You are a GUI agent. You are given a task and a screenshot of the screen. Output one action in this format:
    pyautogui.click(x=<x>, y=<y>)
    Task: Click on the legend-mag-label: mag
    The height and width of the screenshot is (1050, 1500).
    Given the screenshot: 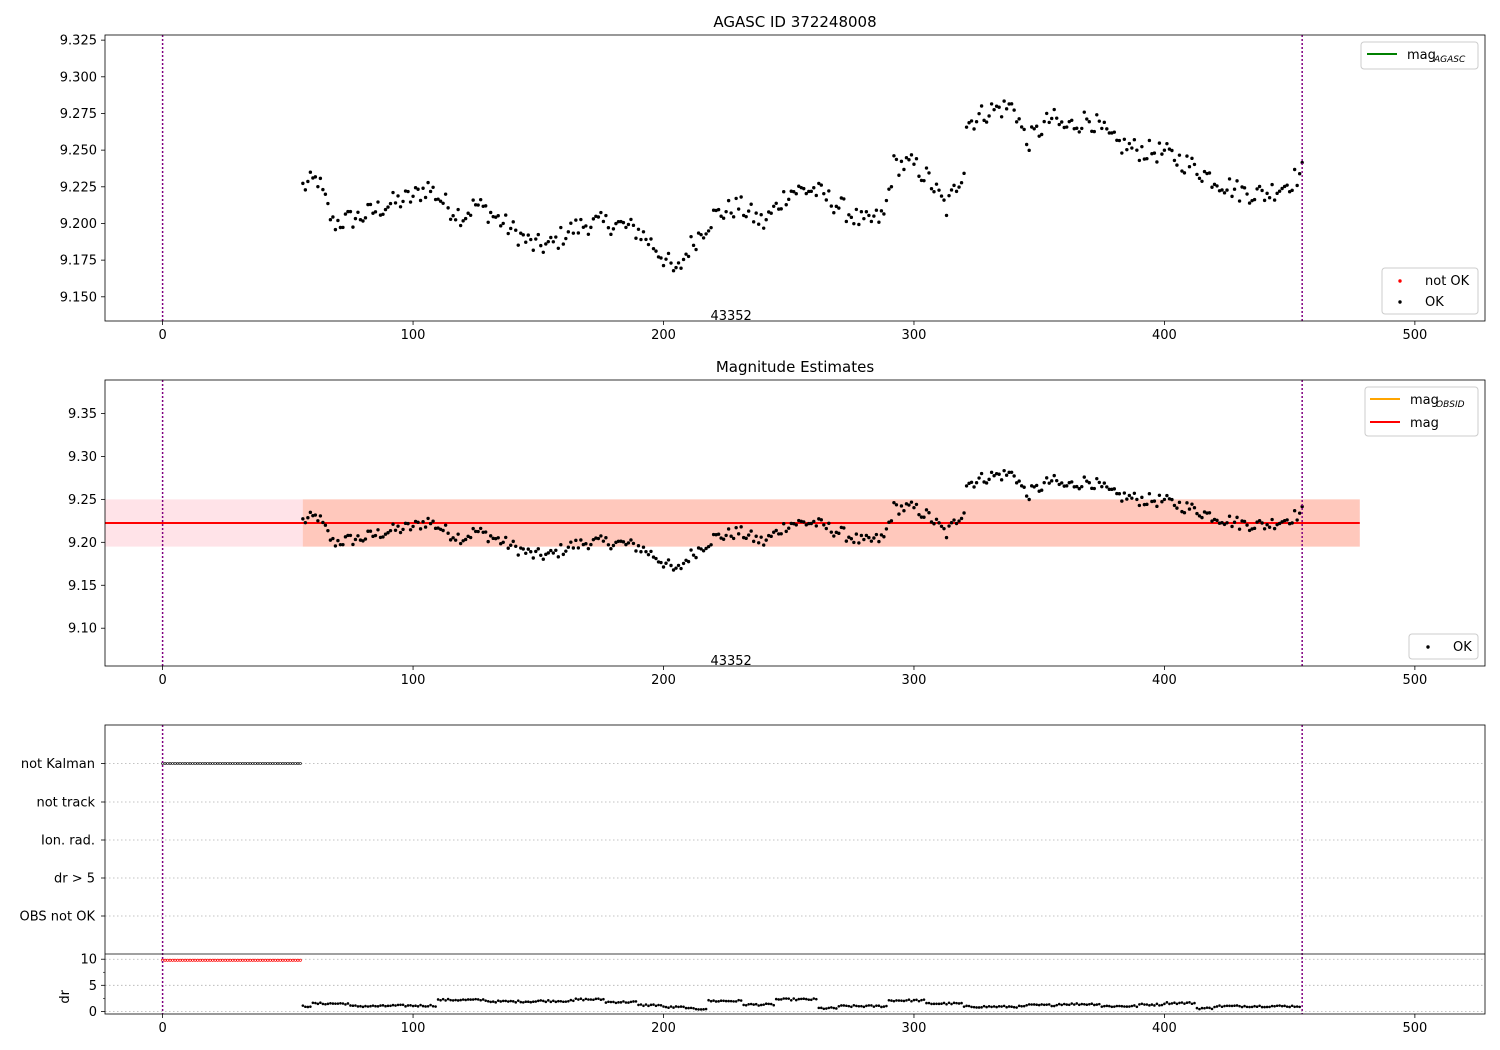 What is the action you would take?
    pyautogui.click(x=1424, y=423)
    